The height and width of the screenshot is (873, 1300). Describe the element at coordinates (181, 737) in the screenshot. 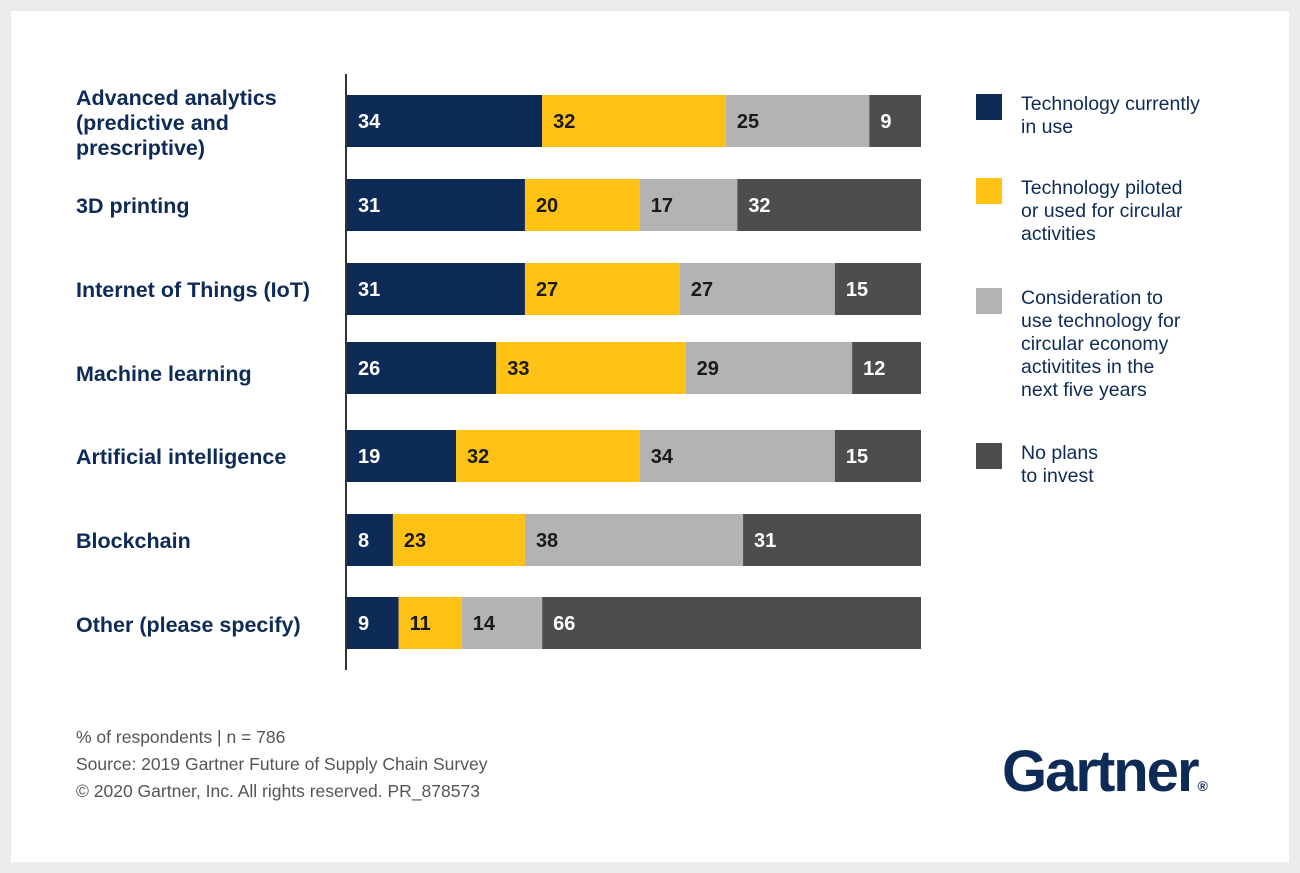

I see `footnote-respondents: % of respondents | n = 786` at that location.